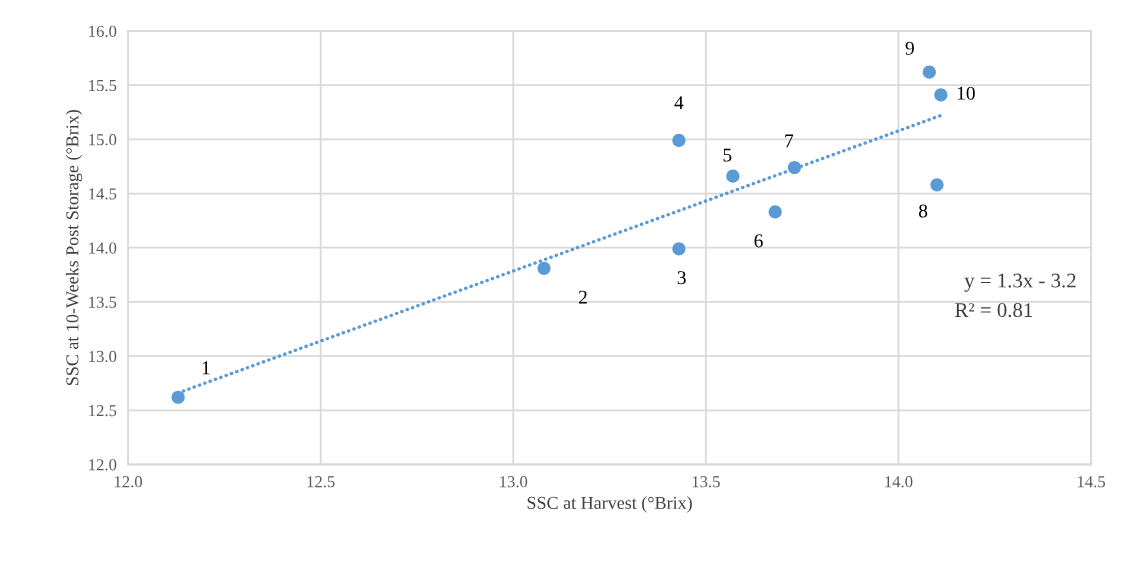 The height and width of the screenshot is (563, 1133). I want to click on annotation: 2, so click(582, 297).